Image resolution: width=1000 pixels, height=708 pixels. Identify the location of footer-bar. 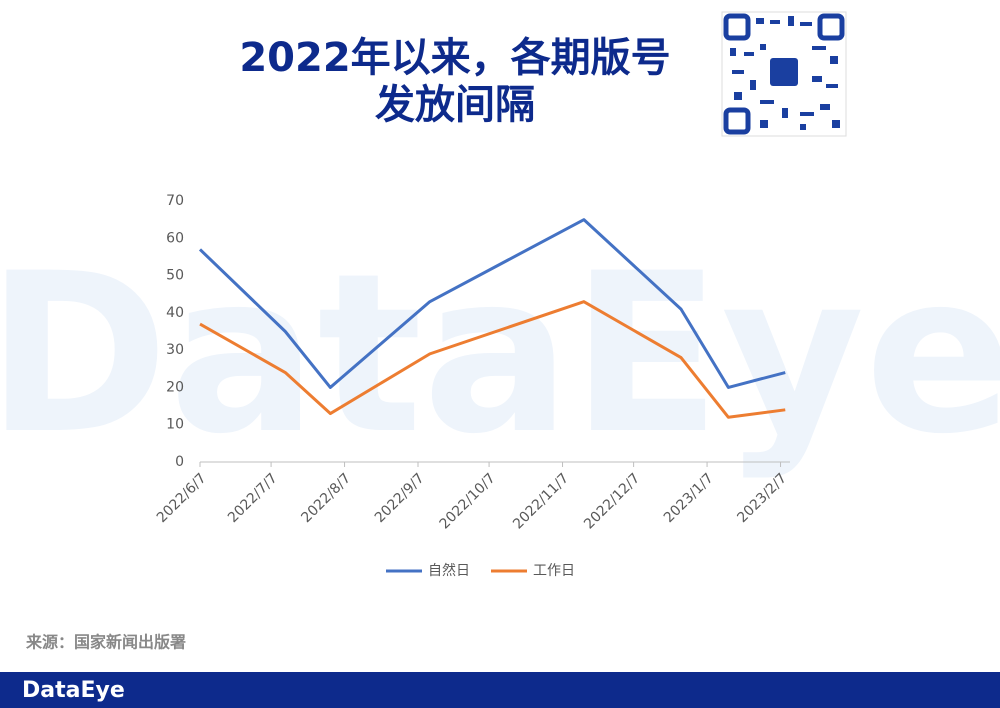
(500, 690).